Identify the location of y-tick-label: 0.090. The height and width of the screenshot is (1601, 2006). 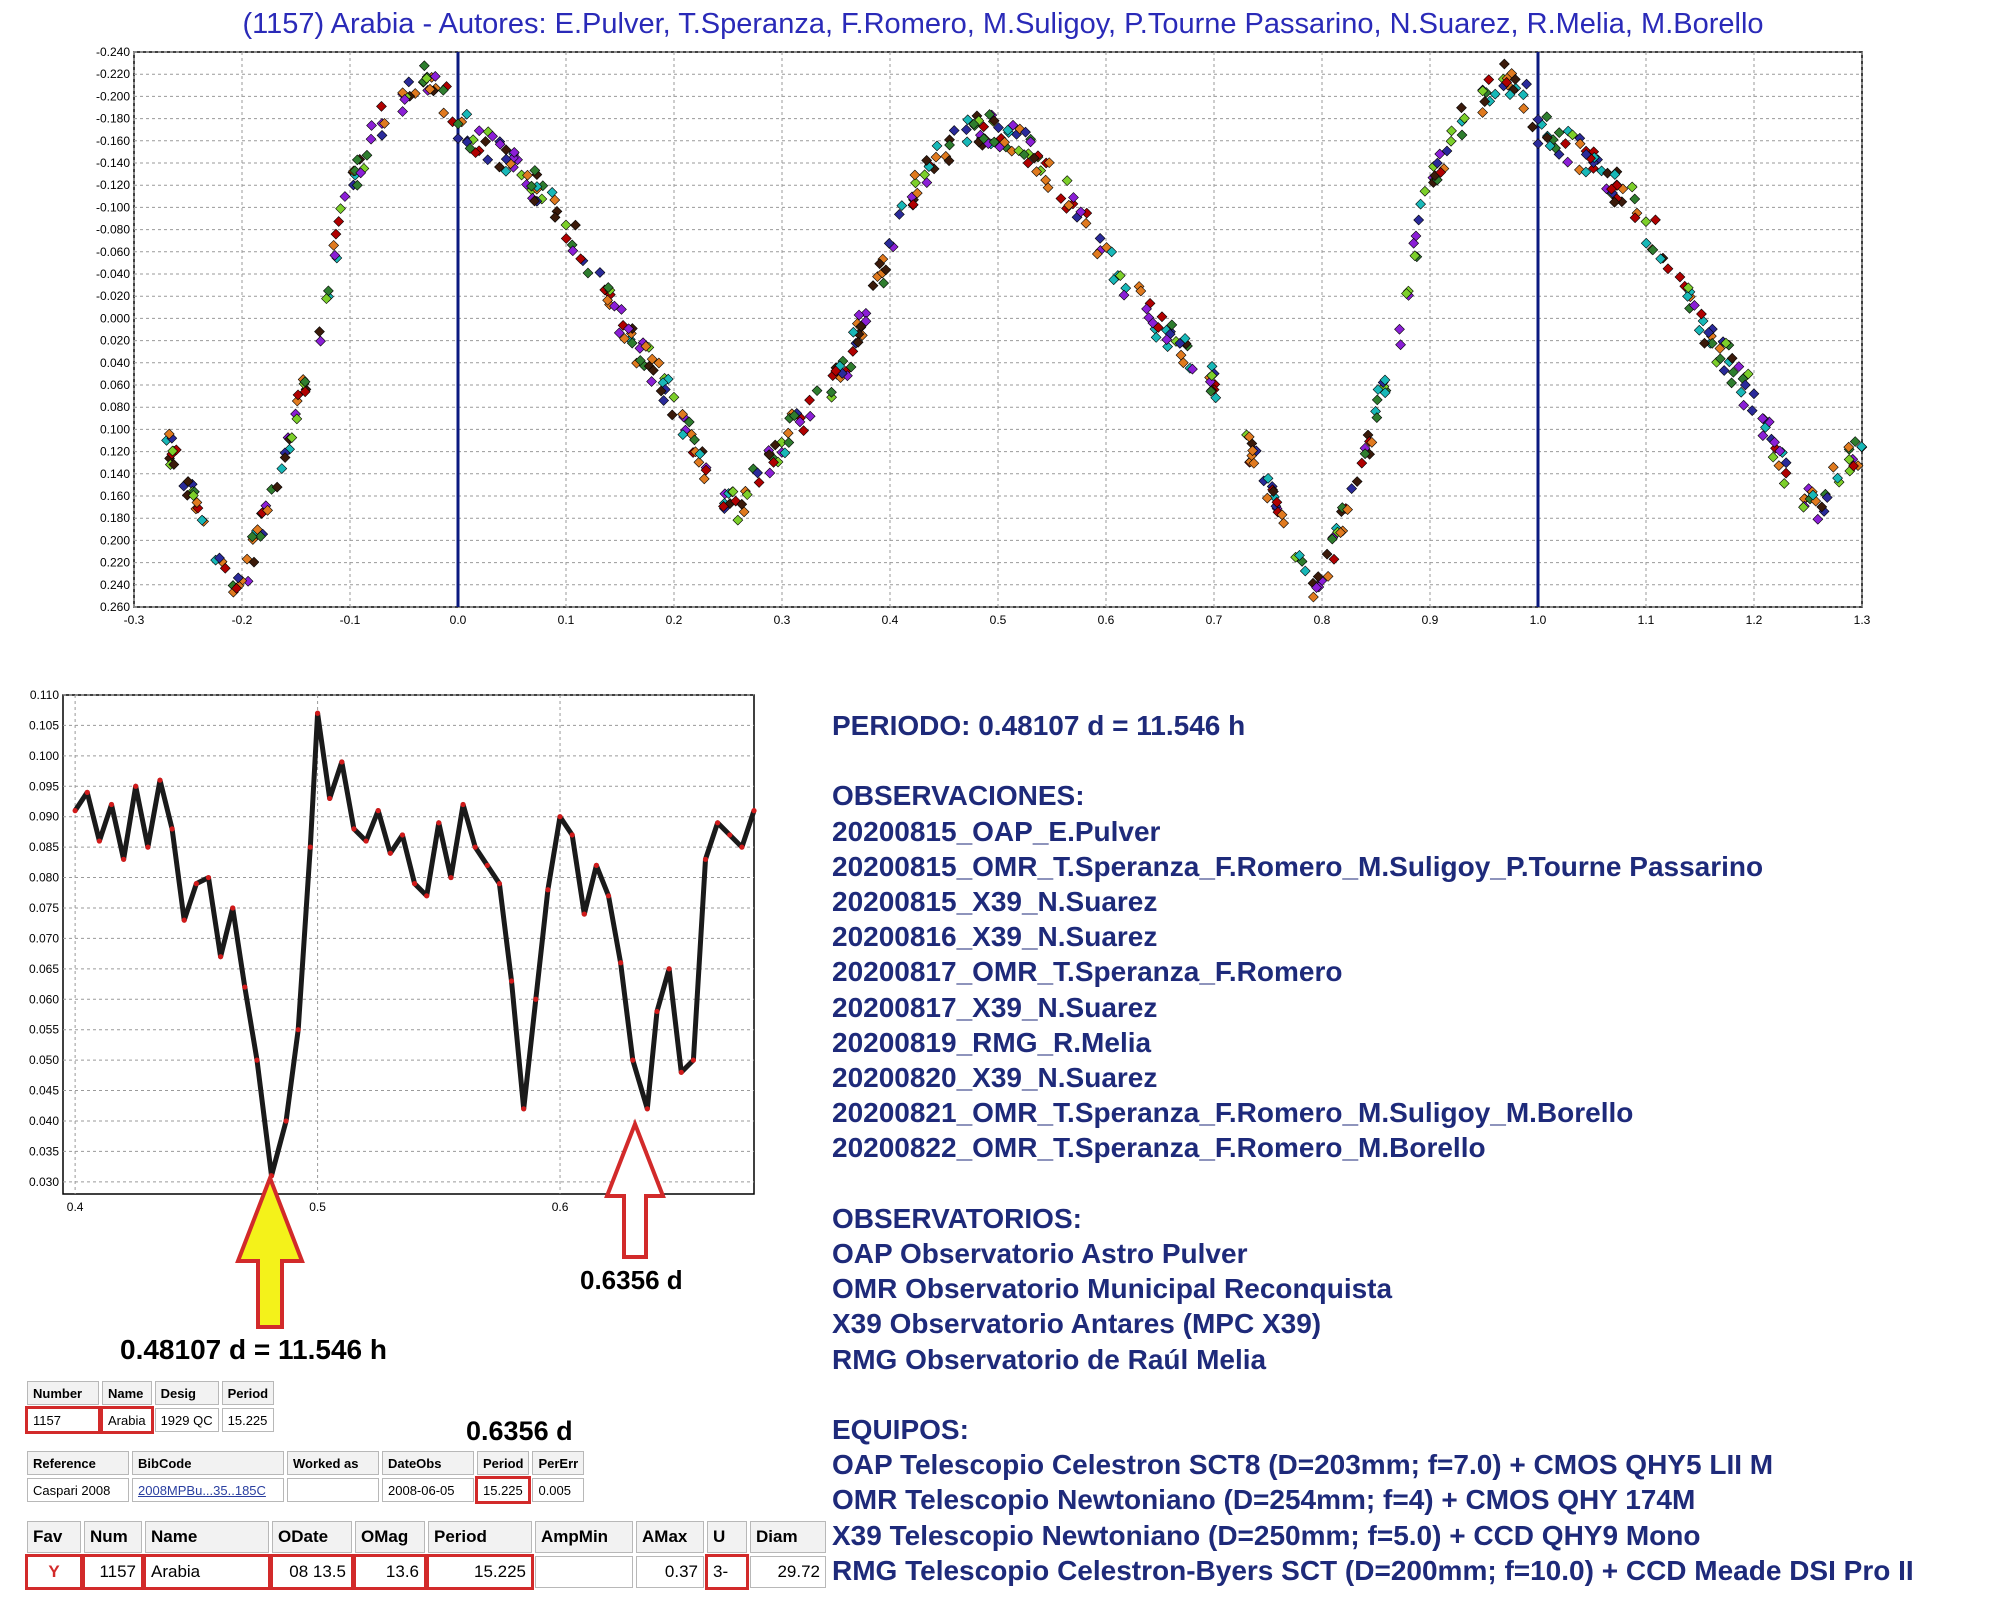
(44, 817).